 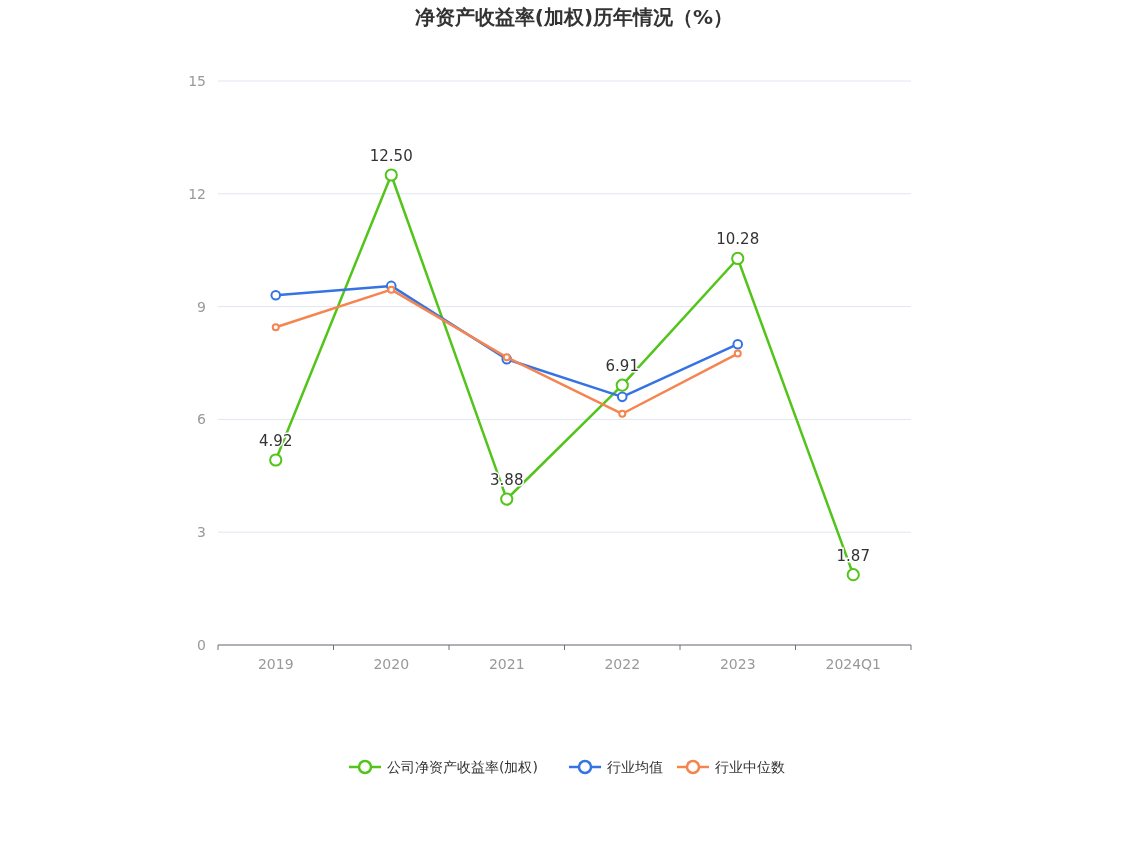 What do you see at coordinates (635, 767) in the screenshot?
I see `legend-label: 行业均值` at bounding box center [635, 767].